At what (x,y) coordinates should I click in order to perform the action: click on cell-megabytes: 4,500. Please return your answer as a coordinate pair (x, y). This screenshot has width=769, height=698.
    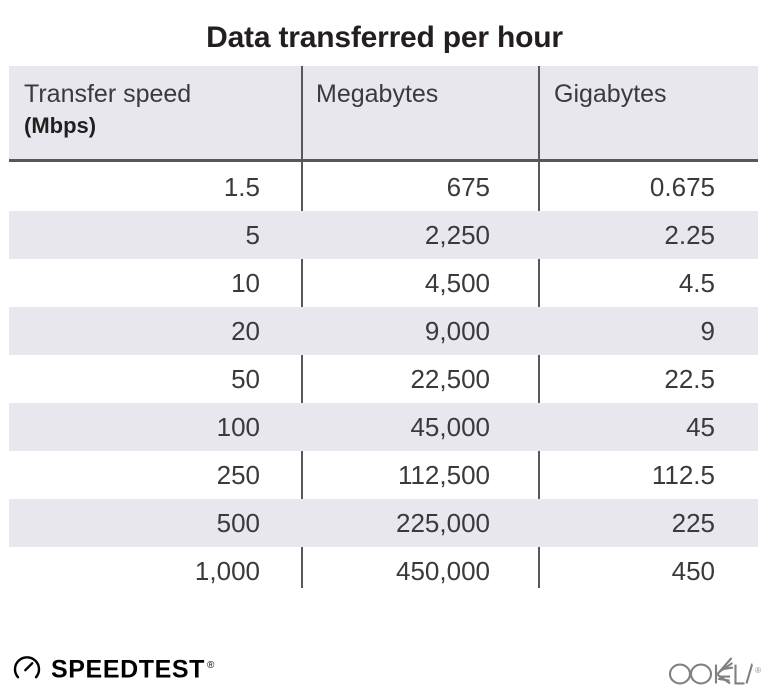
    Looking at the image, I should click on (457, 283).